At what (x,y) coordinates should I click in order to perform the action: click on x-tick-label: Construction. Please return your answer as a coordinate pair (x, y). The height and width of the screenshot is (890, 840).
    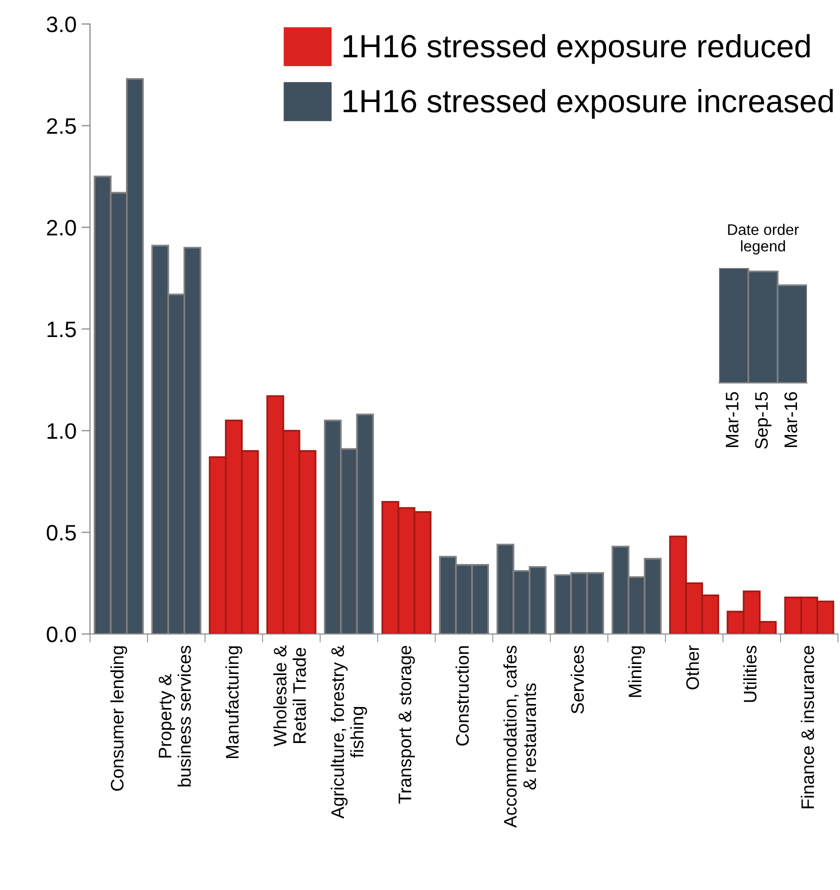
    Looking at the image, I should click on (462, 696).